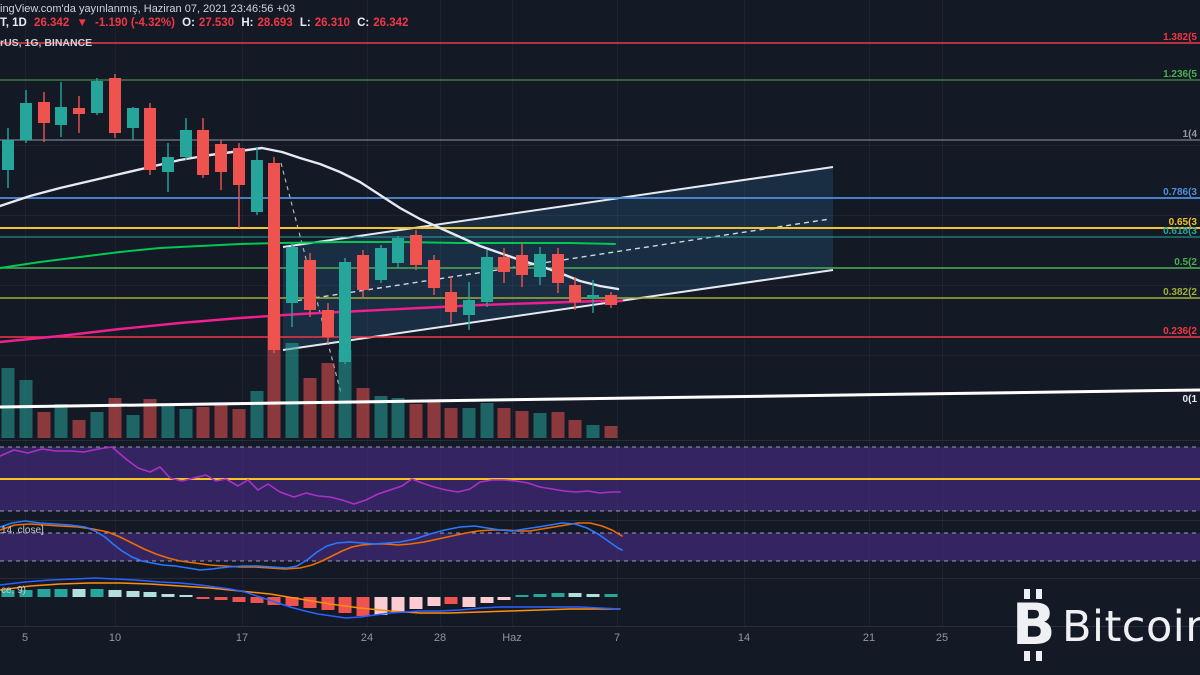 This screenshot has width=1200, height=675. Describe the element at coordinates (242, 638) in the screenshot. I see `time-axis-tick: 17` at that location.